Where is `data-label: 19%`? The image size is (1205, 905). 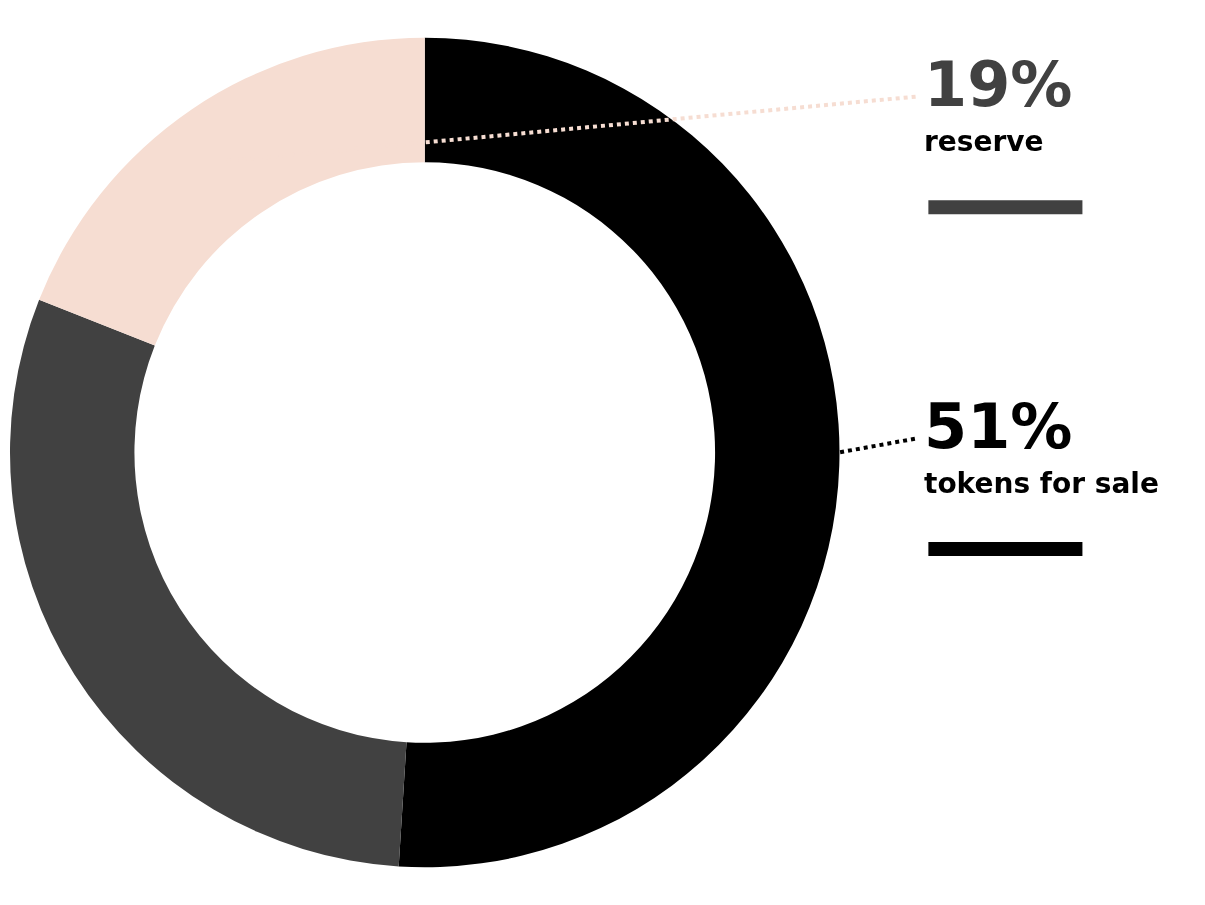
data-label: 19% is located at coordinates (998, 84).